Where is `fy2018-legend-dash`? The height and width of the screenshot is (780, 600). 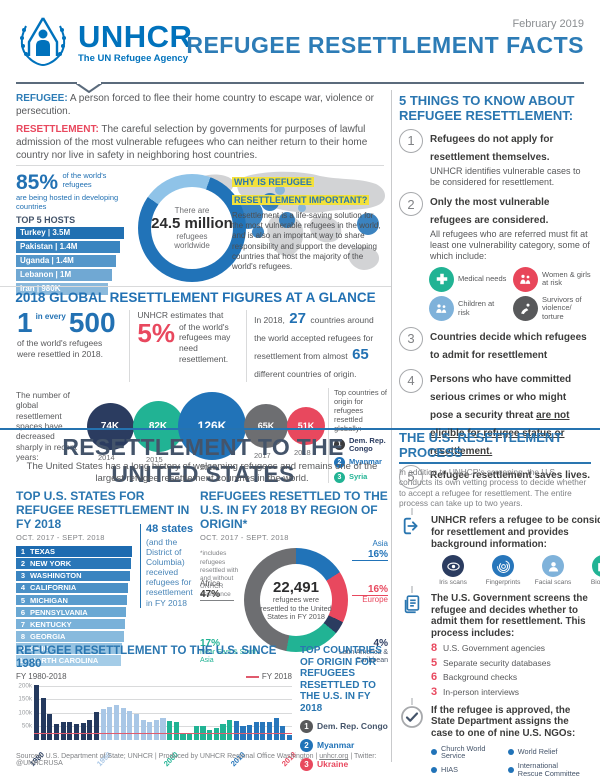 fy2018-legend-dash is located at coordinates (252, 677).